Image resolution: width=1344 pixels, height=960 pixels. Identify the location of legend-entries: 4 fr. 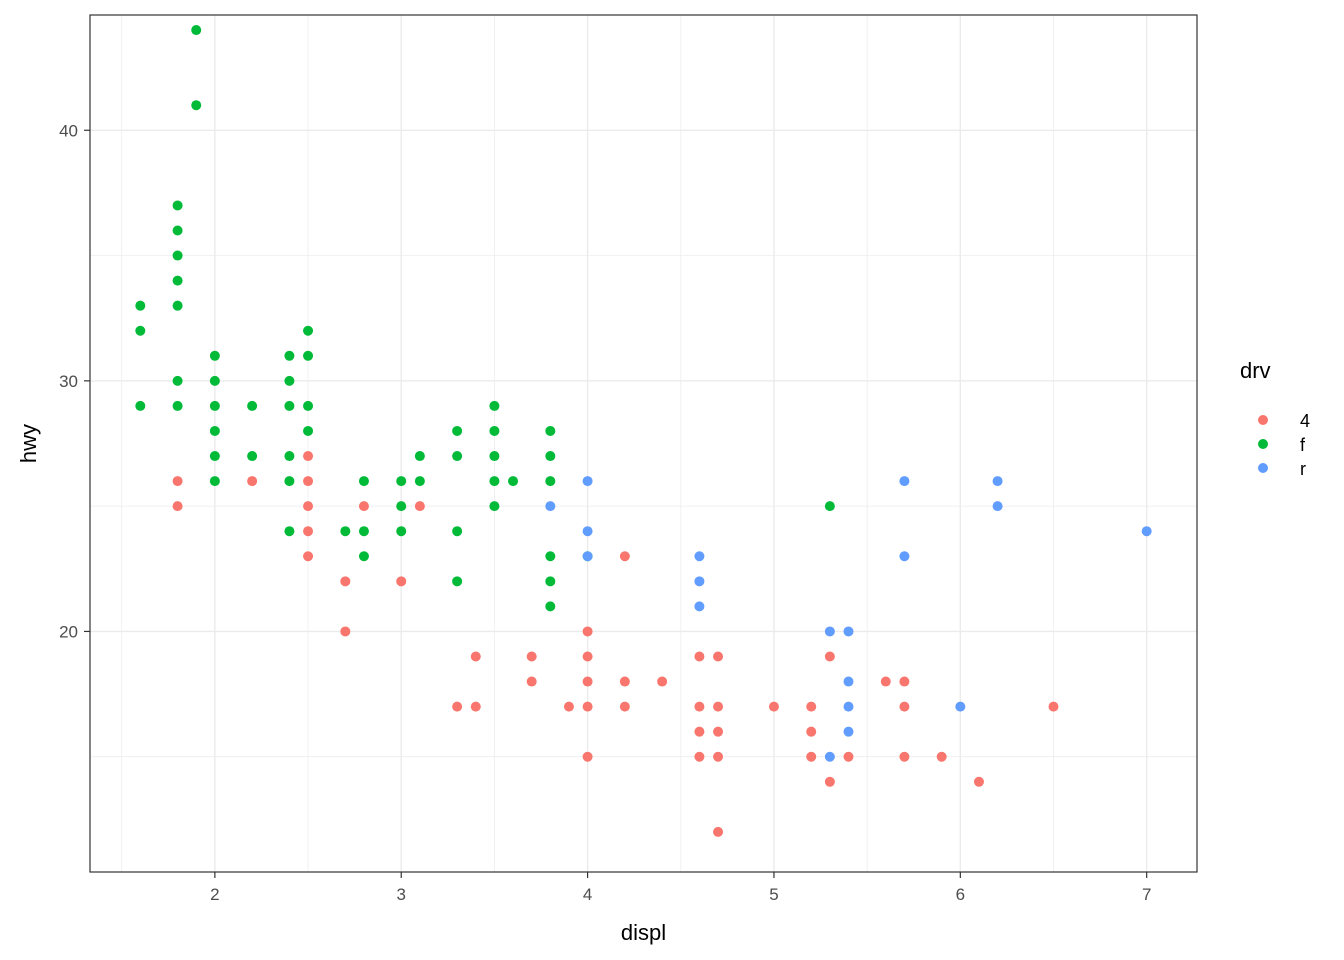
(1284, 445).